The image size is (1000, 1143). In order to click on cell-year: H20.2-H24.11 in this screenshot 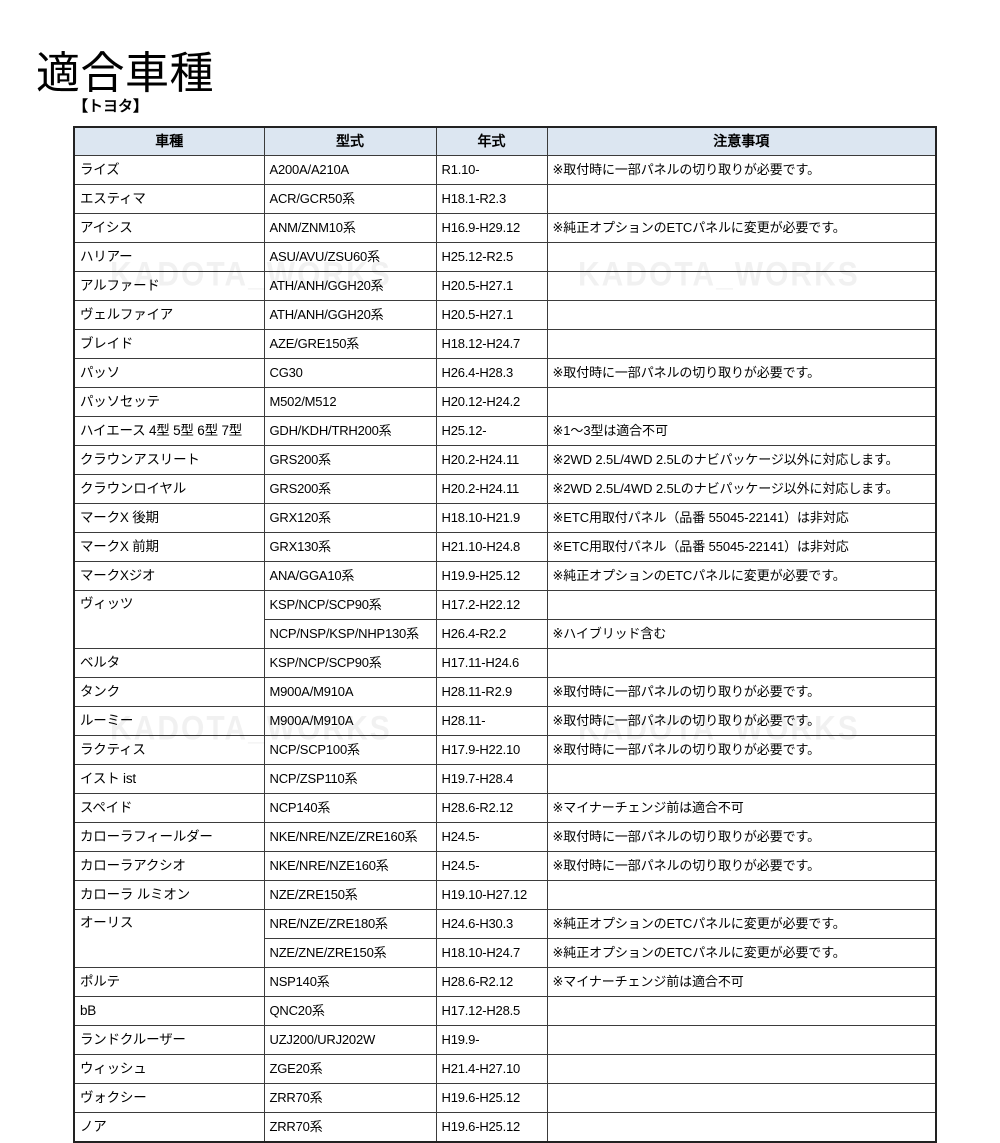, I will do `click(491, 460)`.